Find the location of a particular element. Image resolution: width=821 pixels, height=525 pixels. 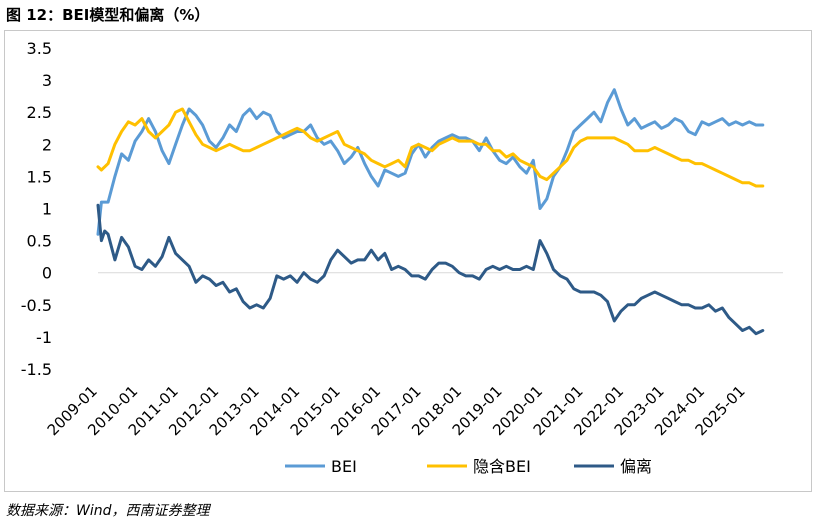

legend: BEI 隐含BEI 偏离 is located at coordinates (468, 466).